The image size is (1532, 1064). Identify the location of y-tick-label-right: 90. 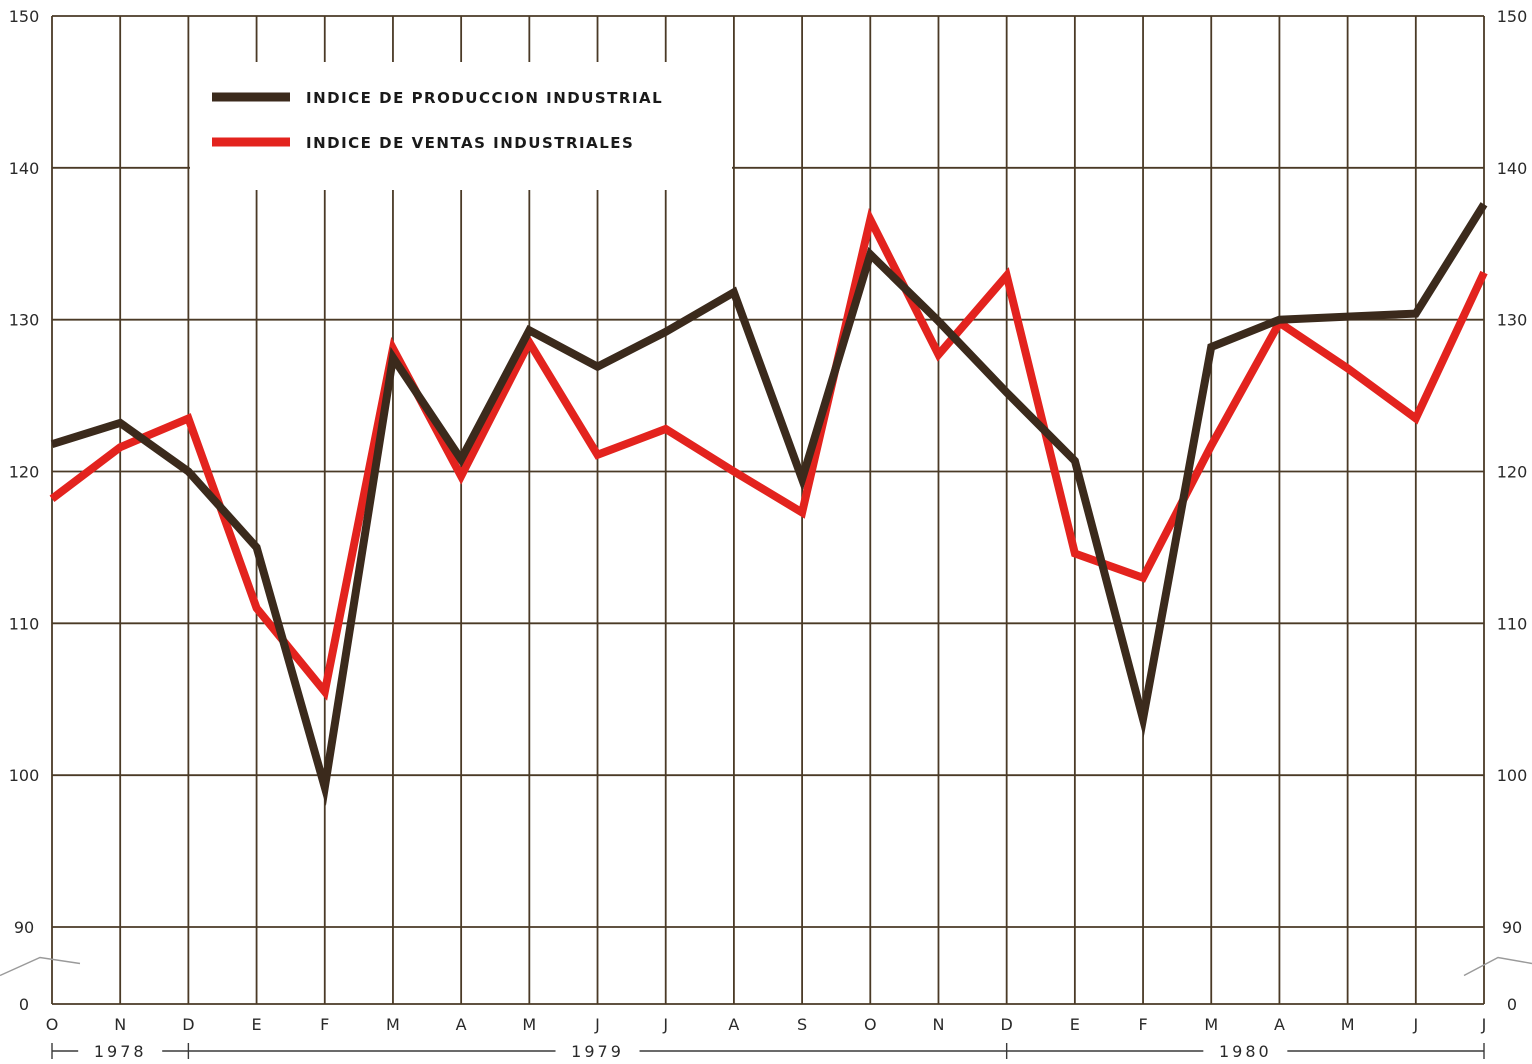
(1512, 927).